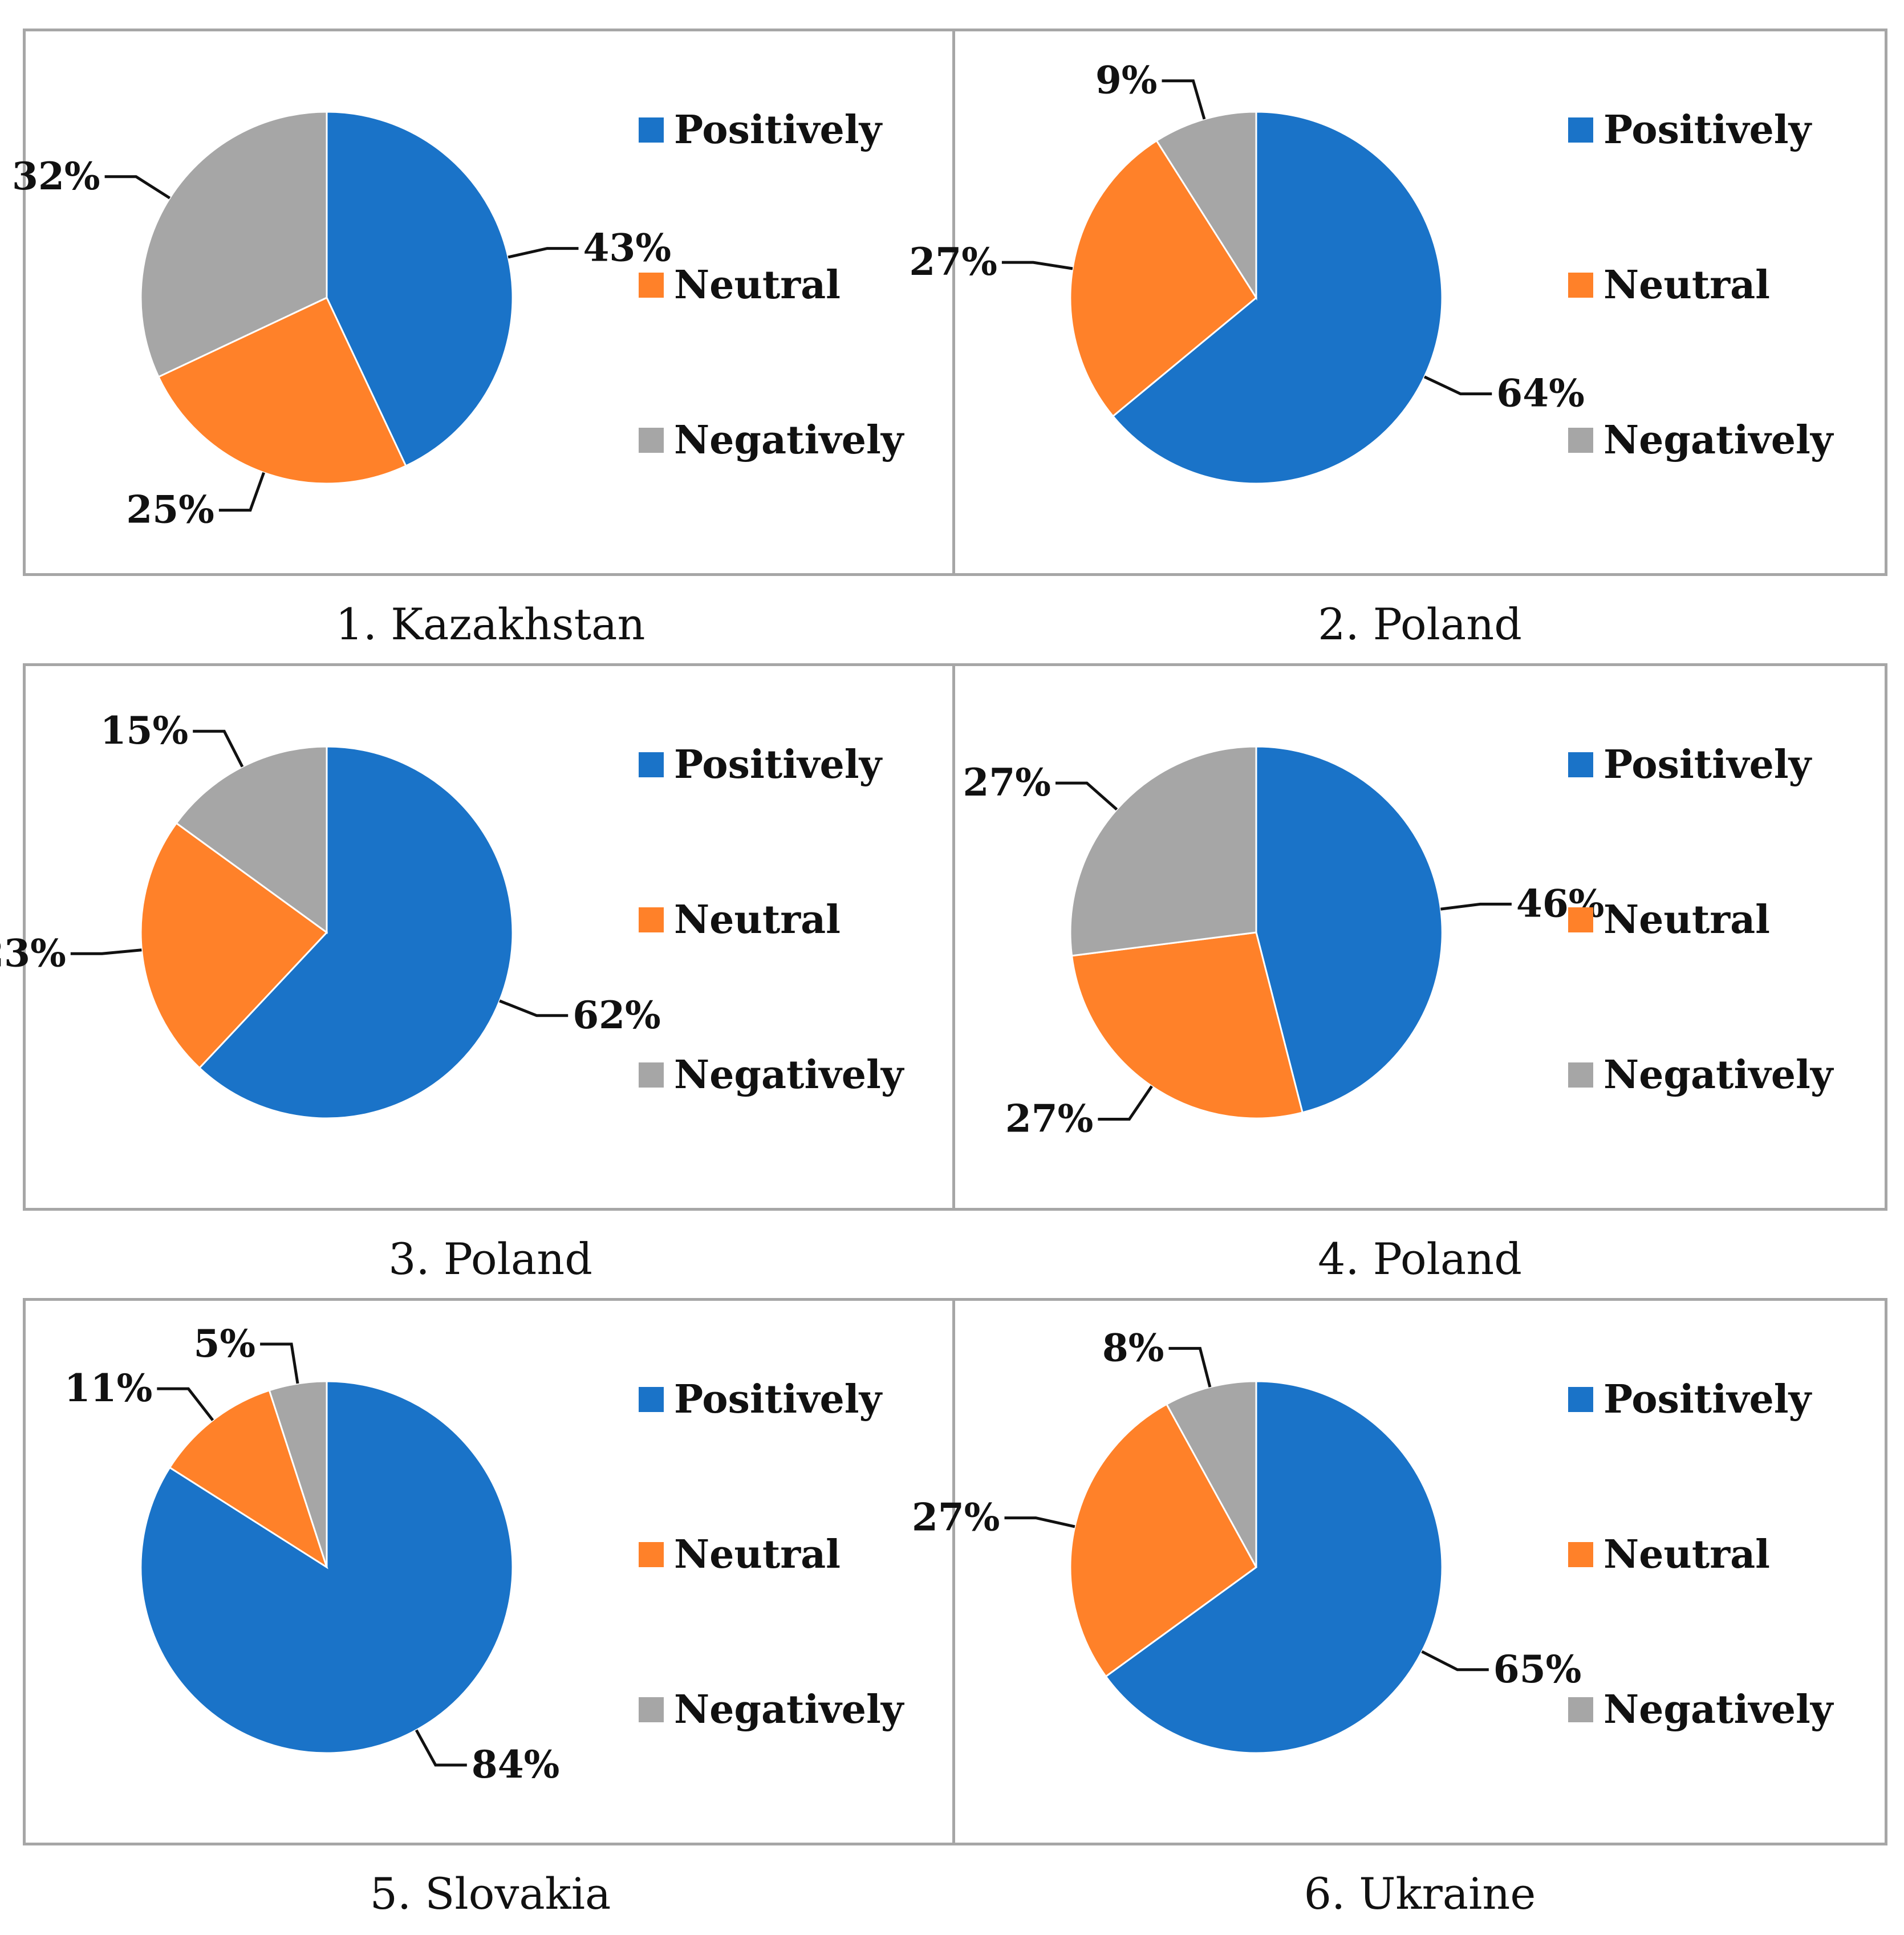 The height and width of the screenshot is (1935, 1904). What do you see at coordinates (516, 1764) in the screenshot?
I see `data-label: 84%` at bounding box center [516, 1764].